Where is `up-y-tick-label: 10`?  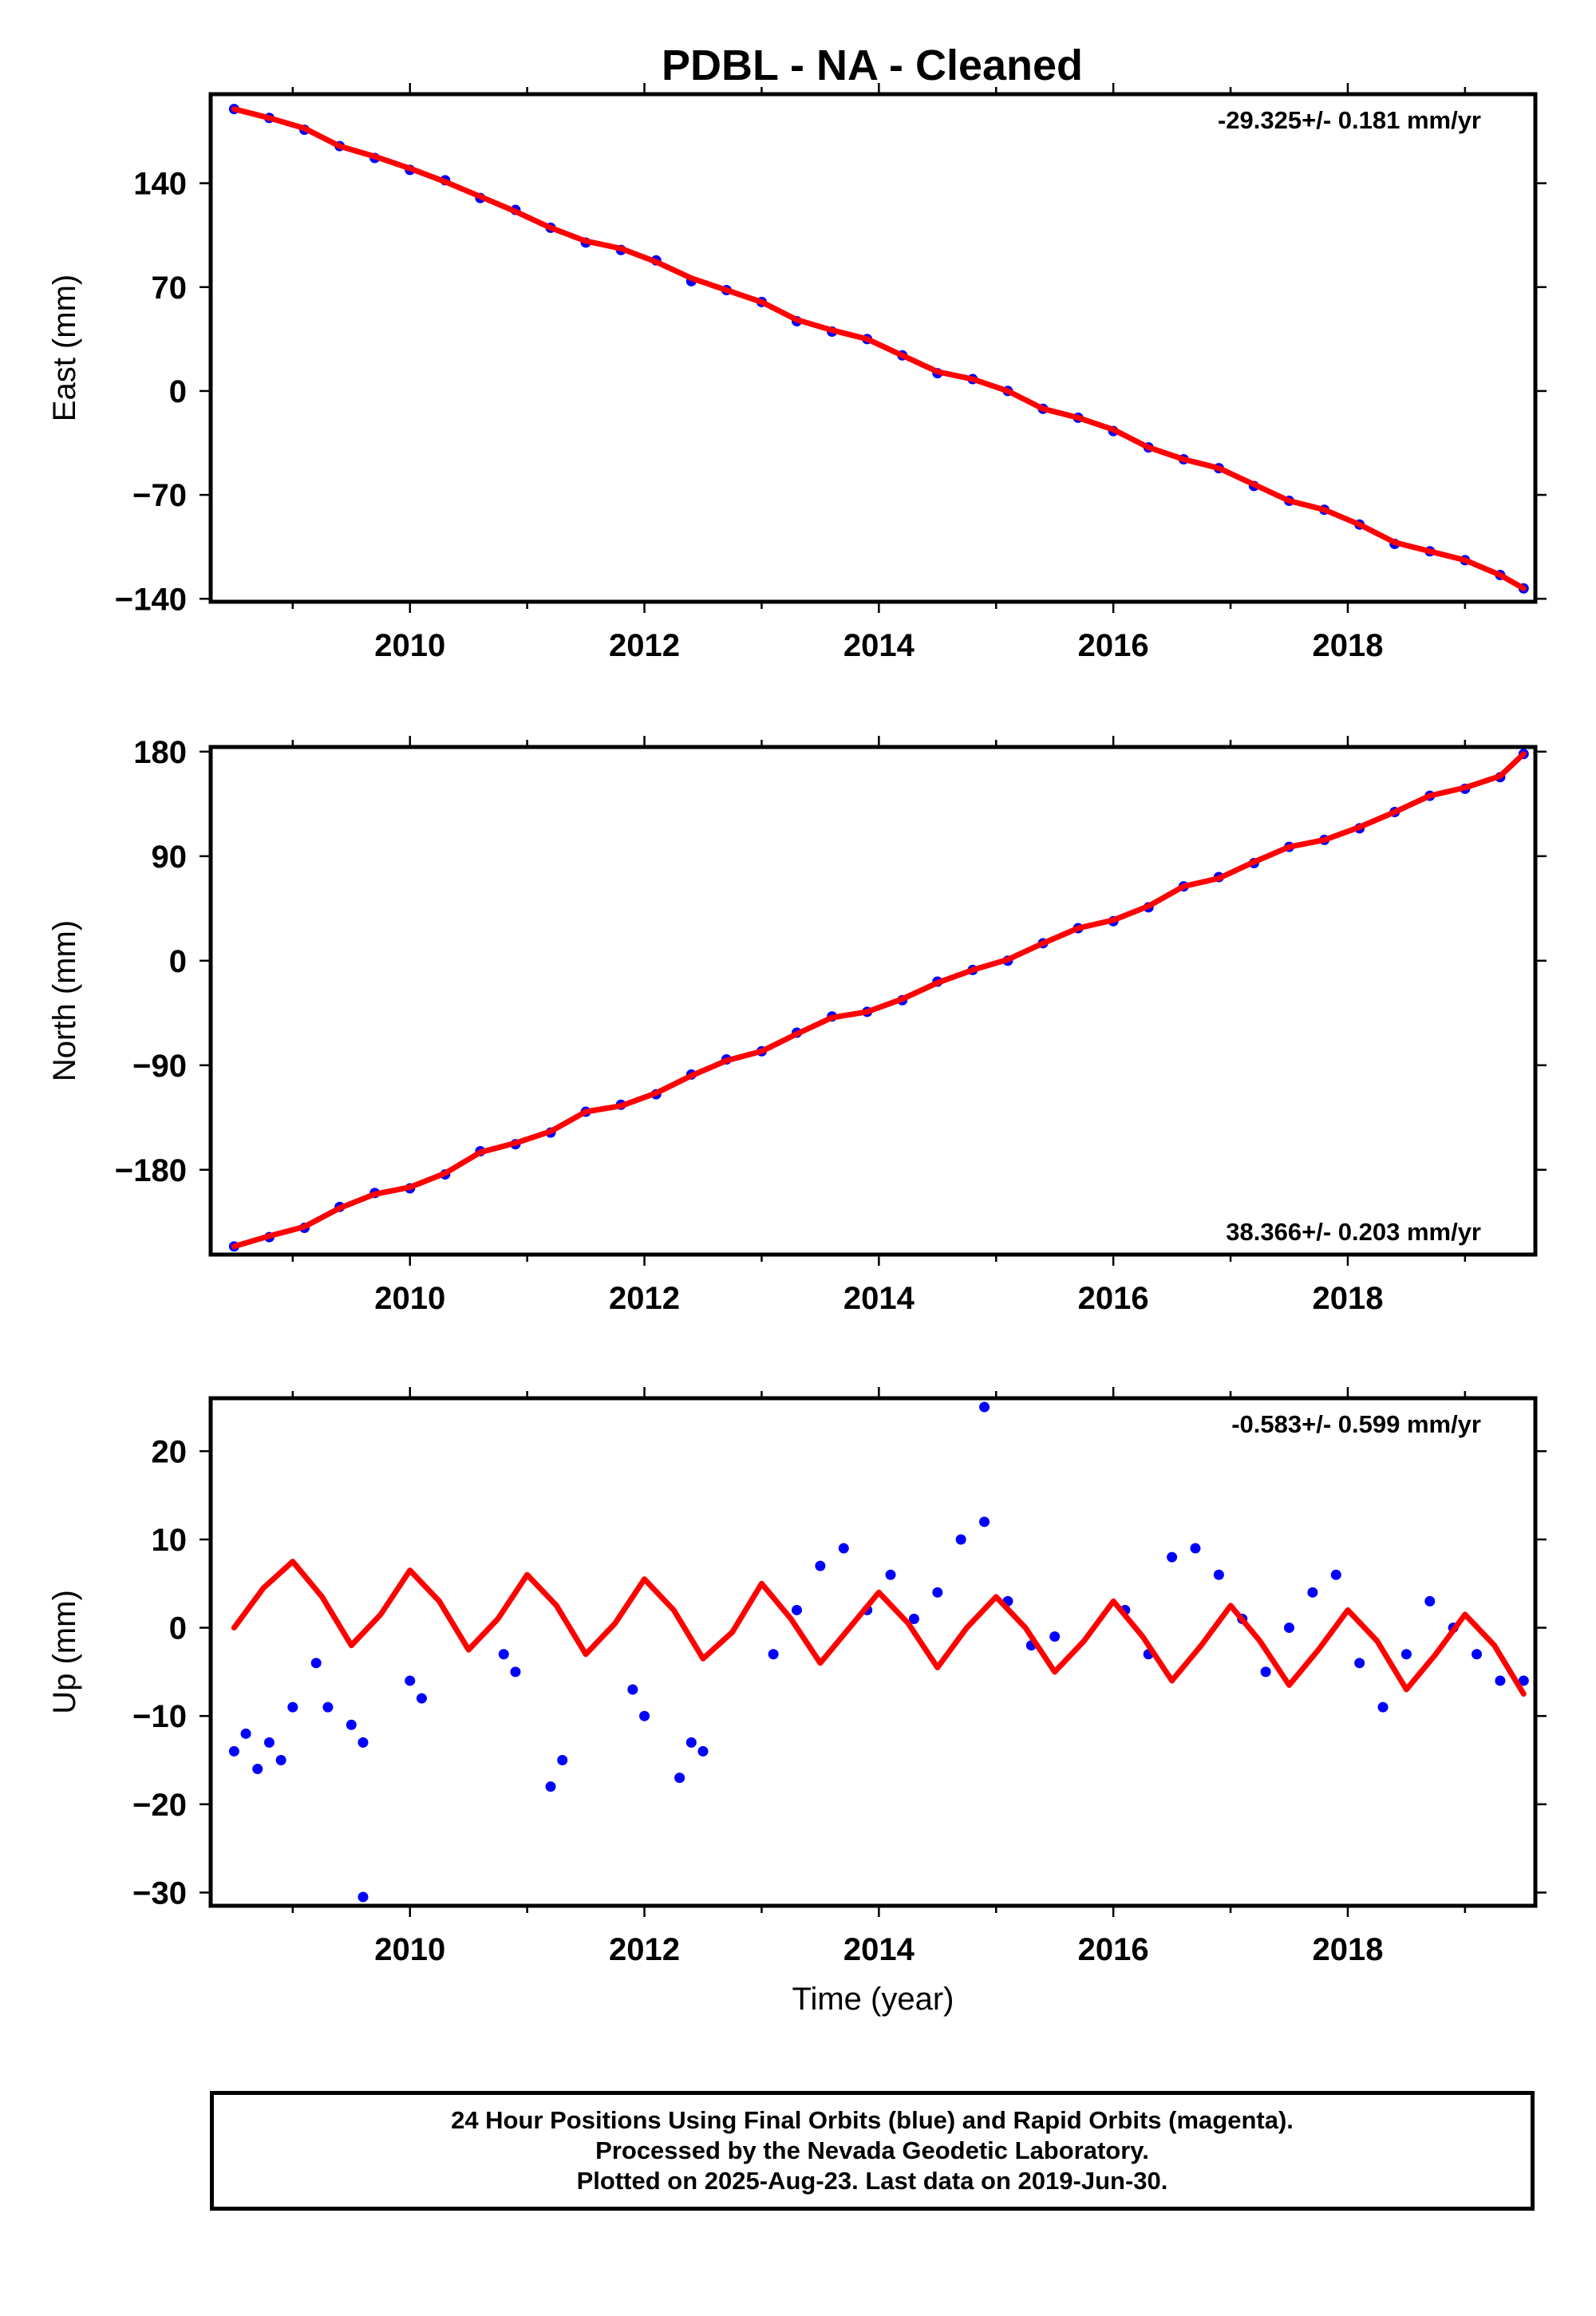 up-y-tick-label: 10 is located at coordinates (170, 1540).